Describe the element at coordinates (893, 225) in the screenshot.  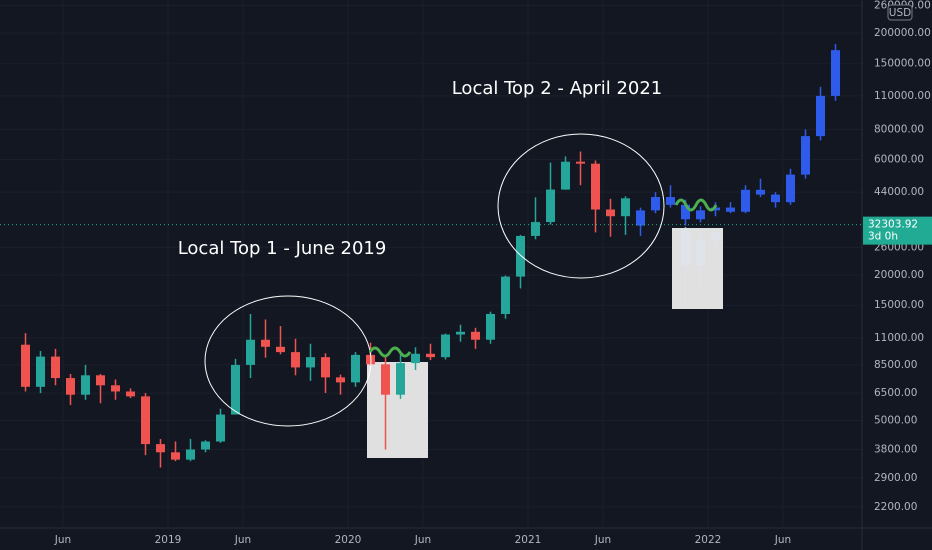
I see `last-price-label: 32303.92` at that location.